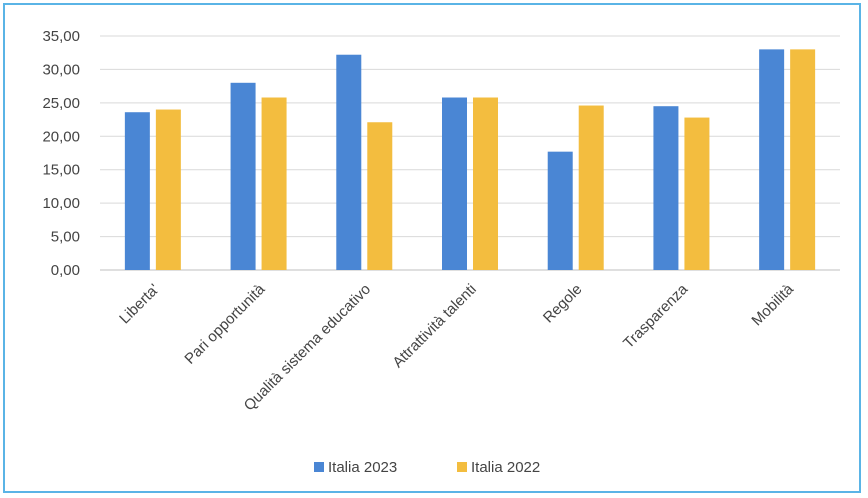 The image size is (868, 498). I want to click on x-category-label: Qualità sistema educativo, so click(307, 347).